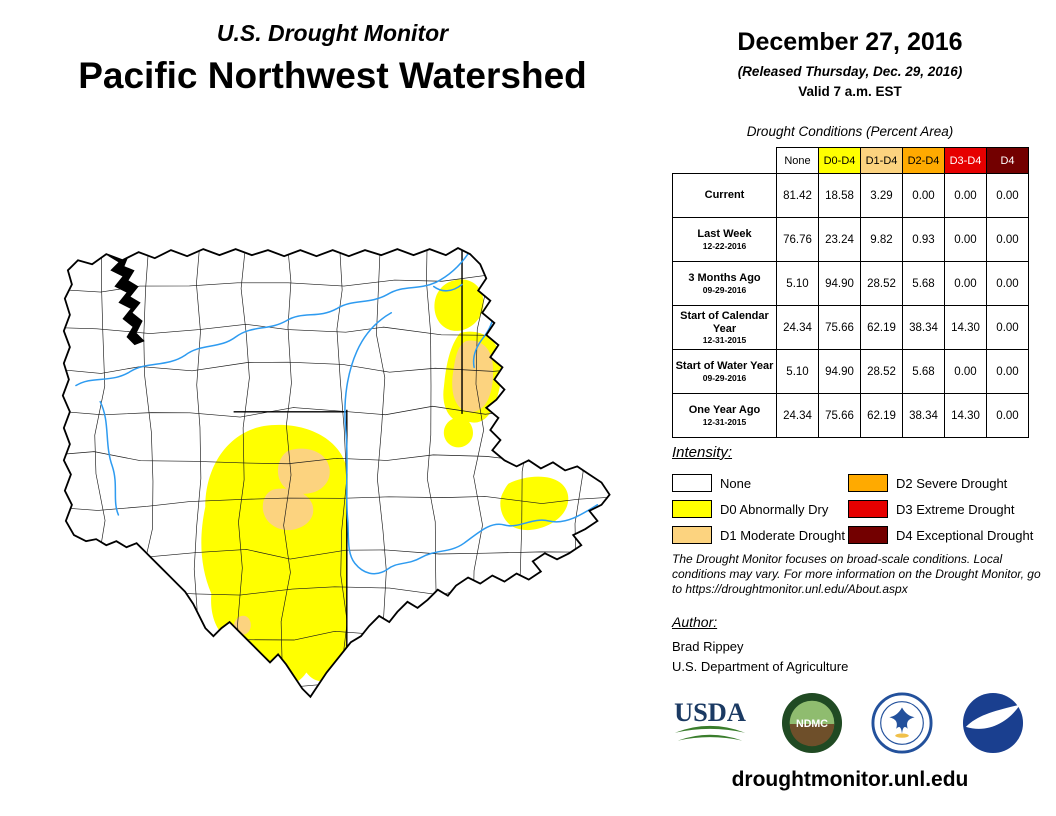  What do you see at coordinates (710, 712) in the screenshot?
I see `usda-wordmark: USDA` at bounding box center [710, 712].